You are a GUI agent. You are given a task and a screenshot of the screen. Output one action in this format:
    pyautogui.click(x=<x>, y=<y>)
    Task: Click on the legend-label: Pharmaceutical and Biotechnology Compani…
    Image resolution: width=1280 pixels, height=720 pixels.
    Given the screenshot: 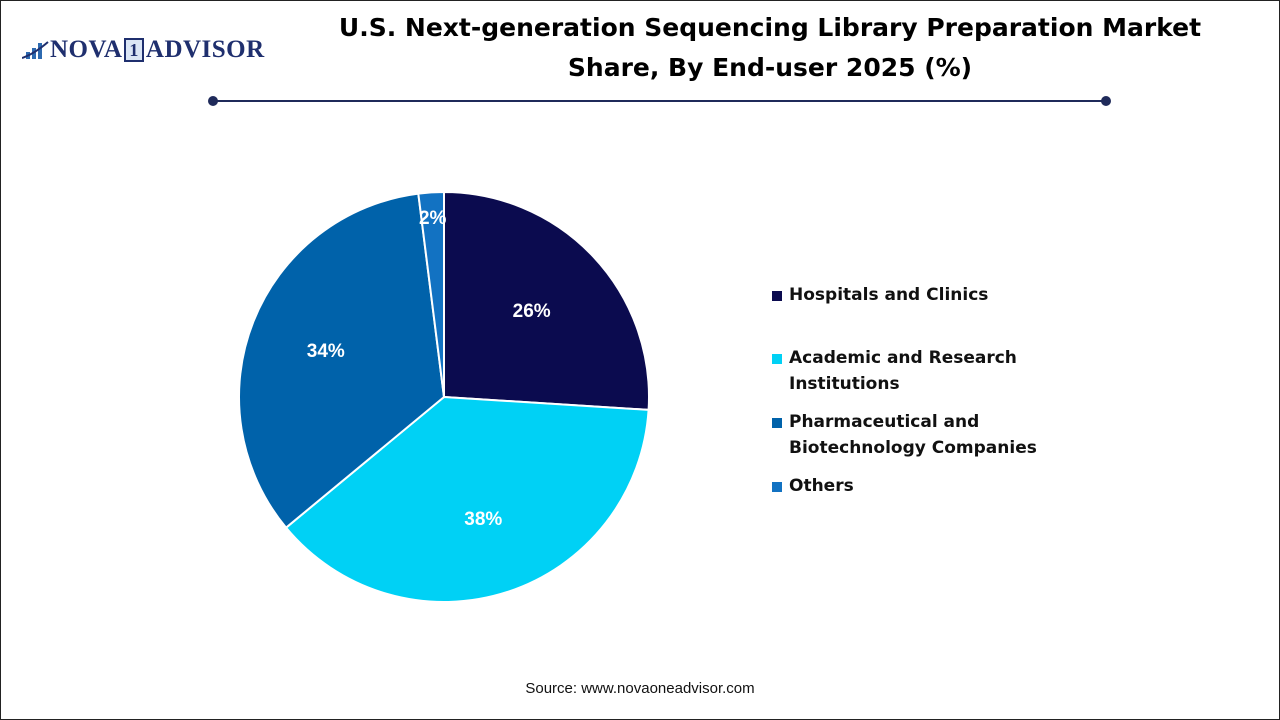 What is the action you would take?
    pyautogui.click(x=913, y=435)
    